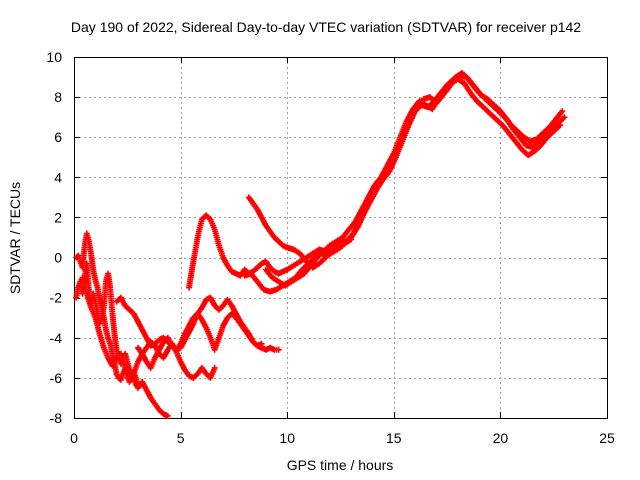 Image resolution: width=640 pixels, height=480 pixels. I want to click on x-tick-label: 0, so click(74, 438).